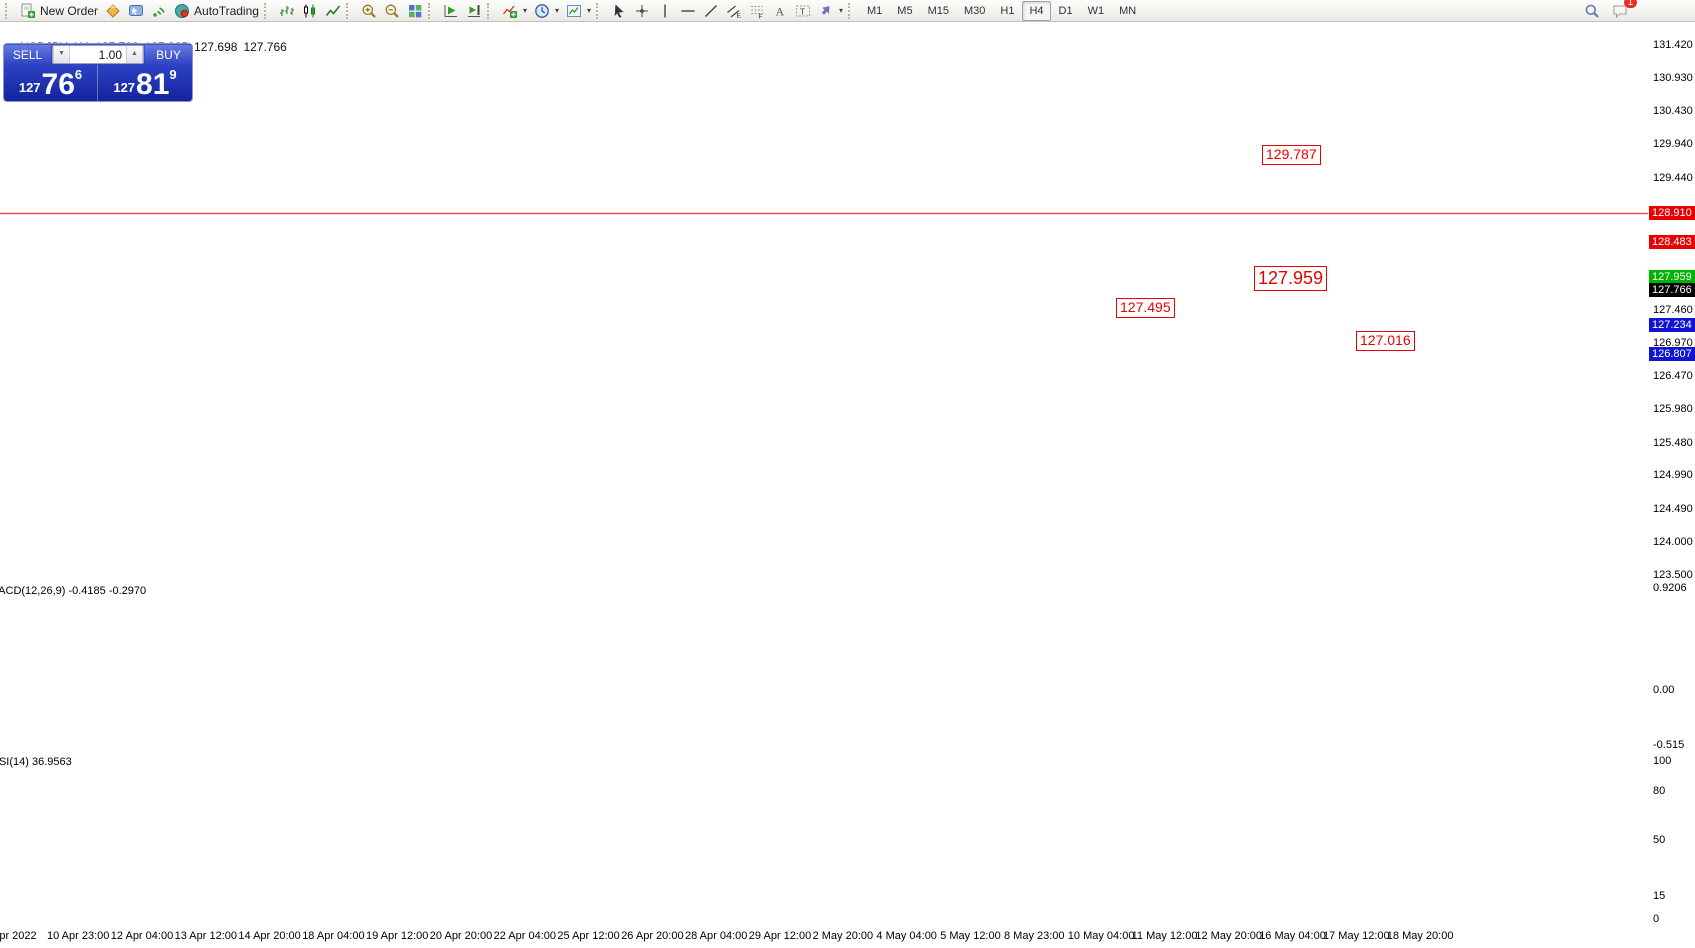 Image resolution: width=1695 pixels, height=948 pixels. I want to click on cursor-button, so click(619, 11).